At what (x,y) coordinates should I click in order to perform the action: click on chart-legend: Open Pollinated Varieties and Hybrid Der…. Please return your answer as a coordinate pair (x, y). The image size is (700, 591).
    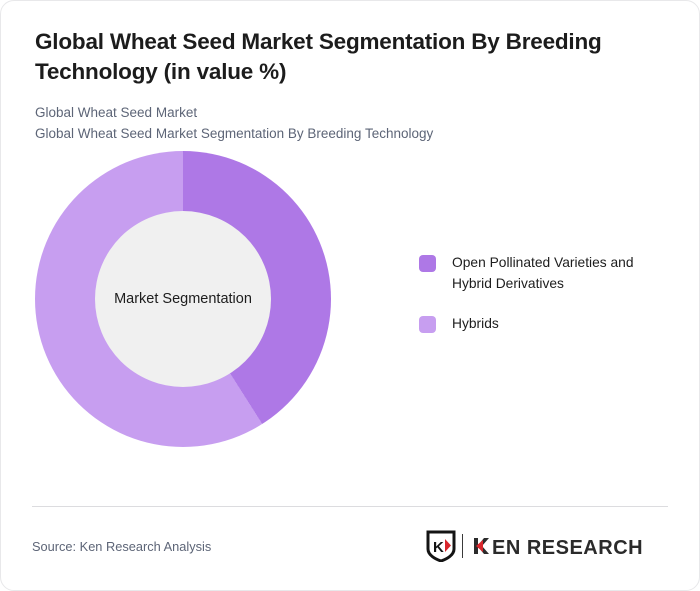
    Looking at the image, I should click on (544, 303).